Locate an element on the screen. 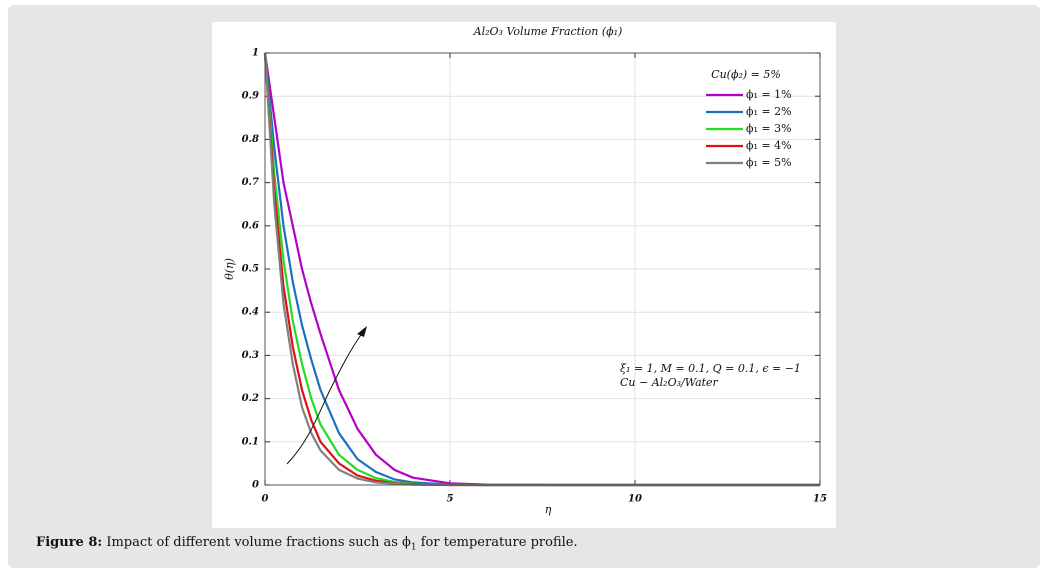  y-tick-label: 0.5 is located at coordinates (250, 269).